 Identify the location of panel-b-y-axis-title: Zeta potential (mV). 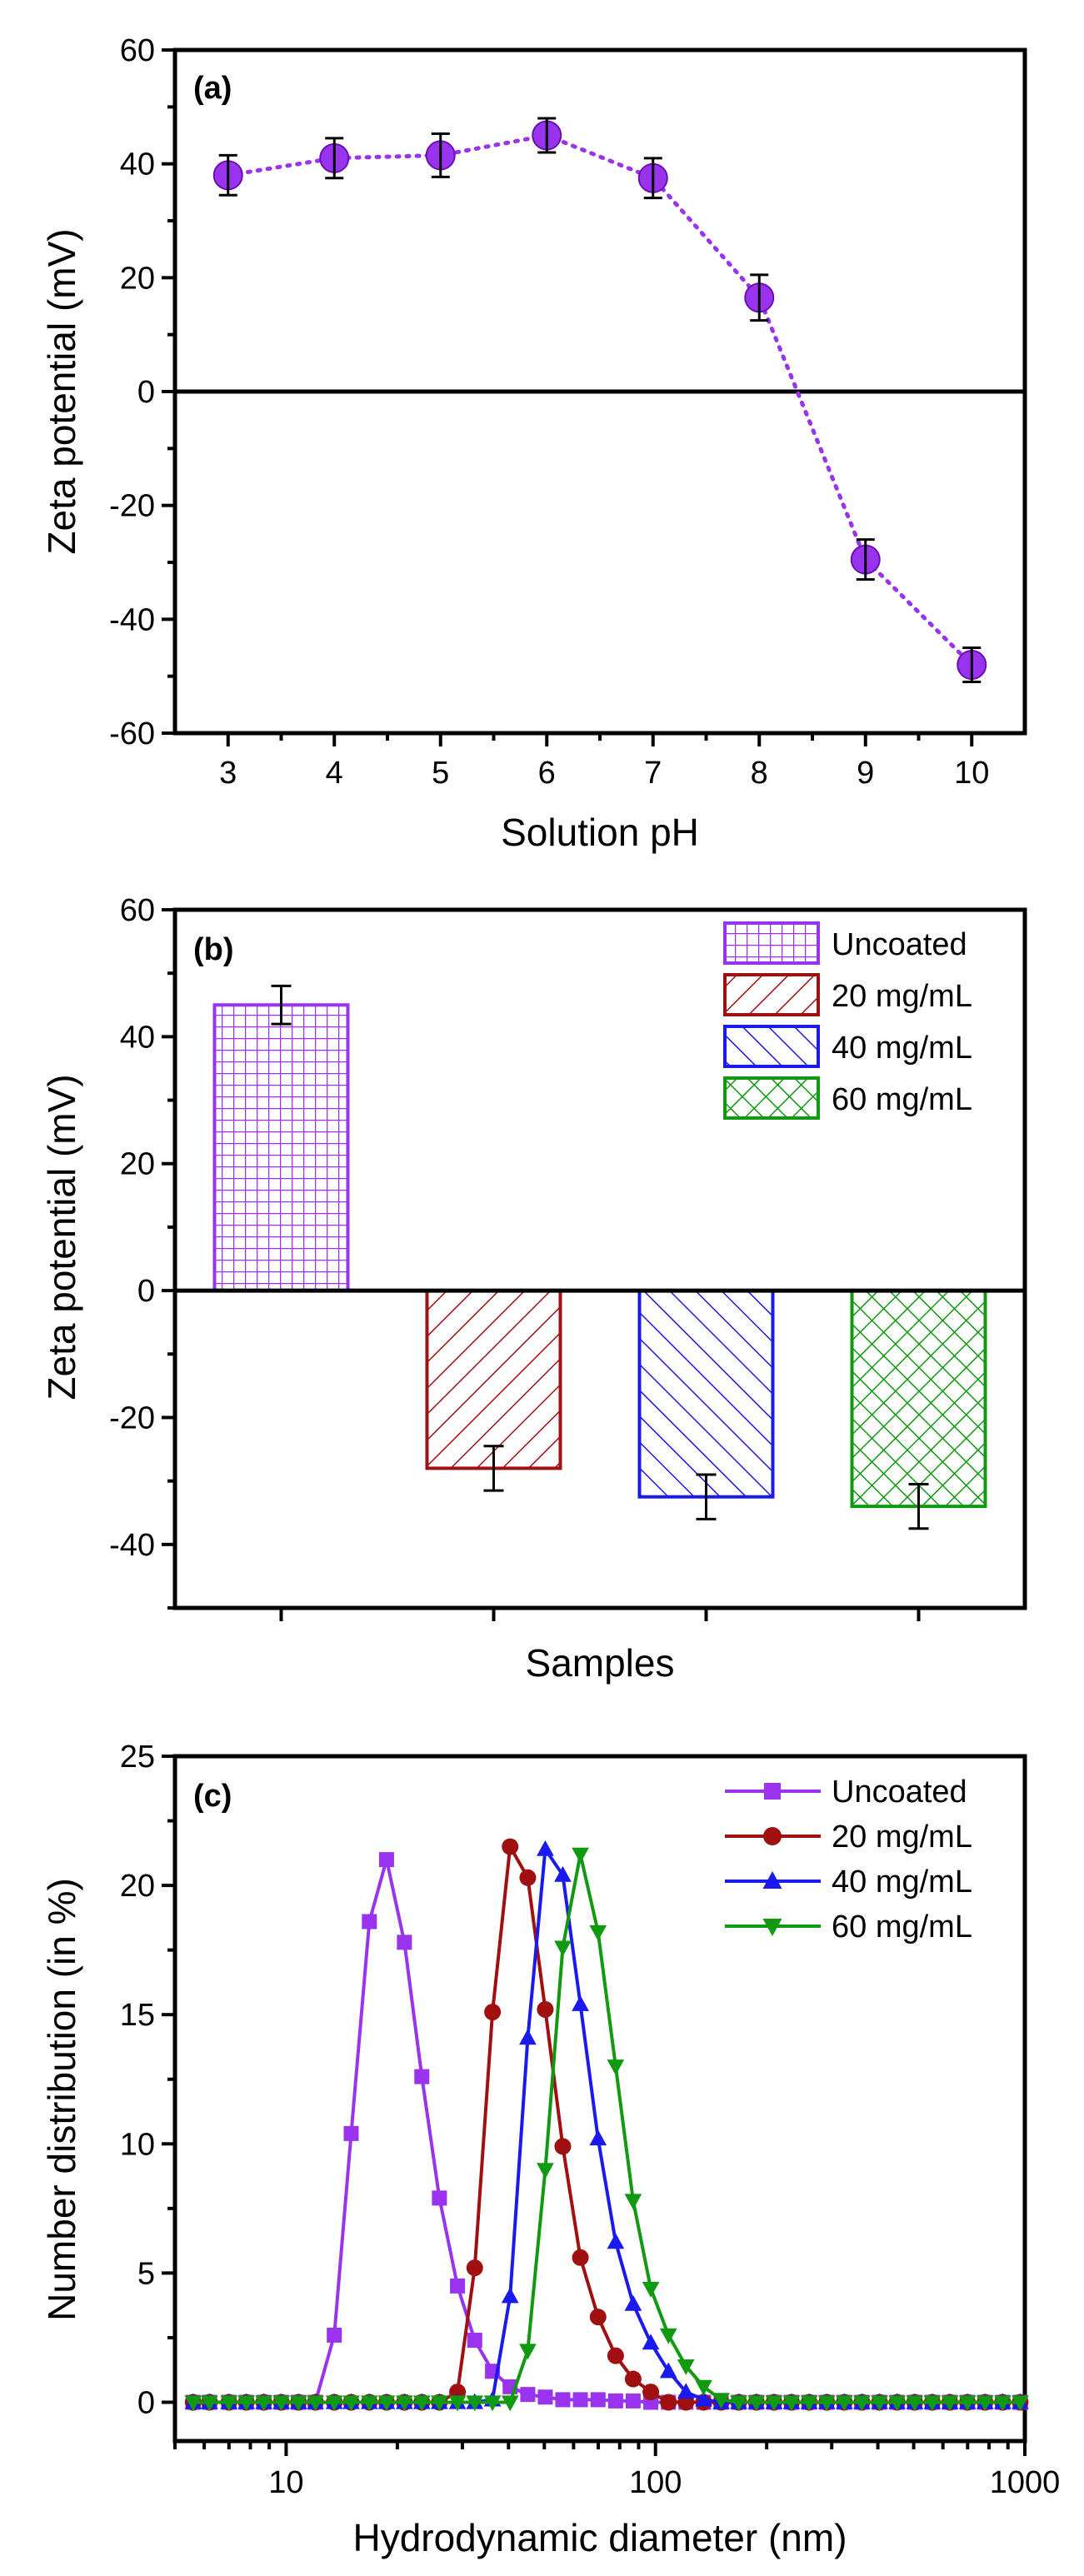
(61, 1237).